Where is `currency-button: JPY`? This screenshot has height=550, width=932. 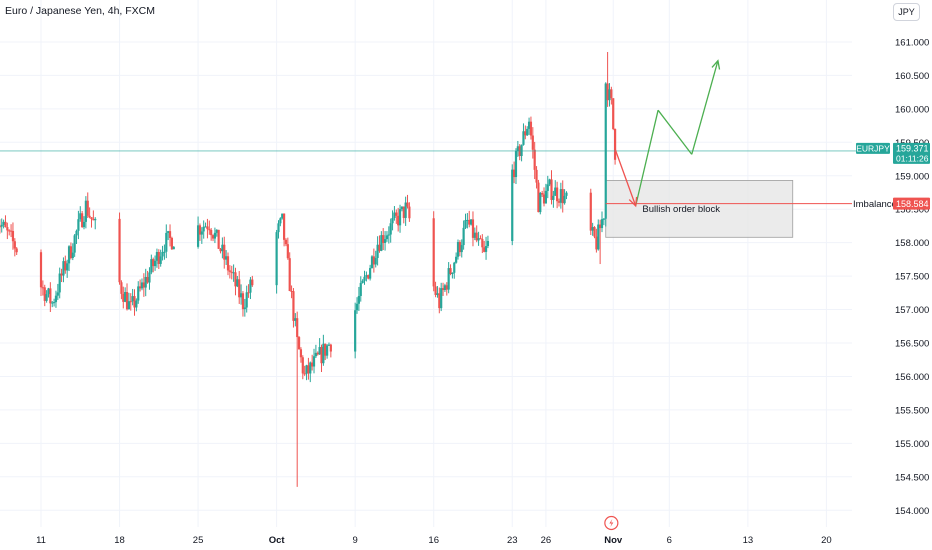 currency-button: JPY is located at coordinates (906, 12).